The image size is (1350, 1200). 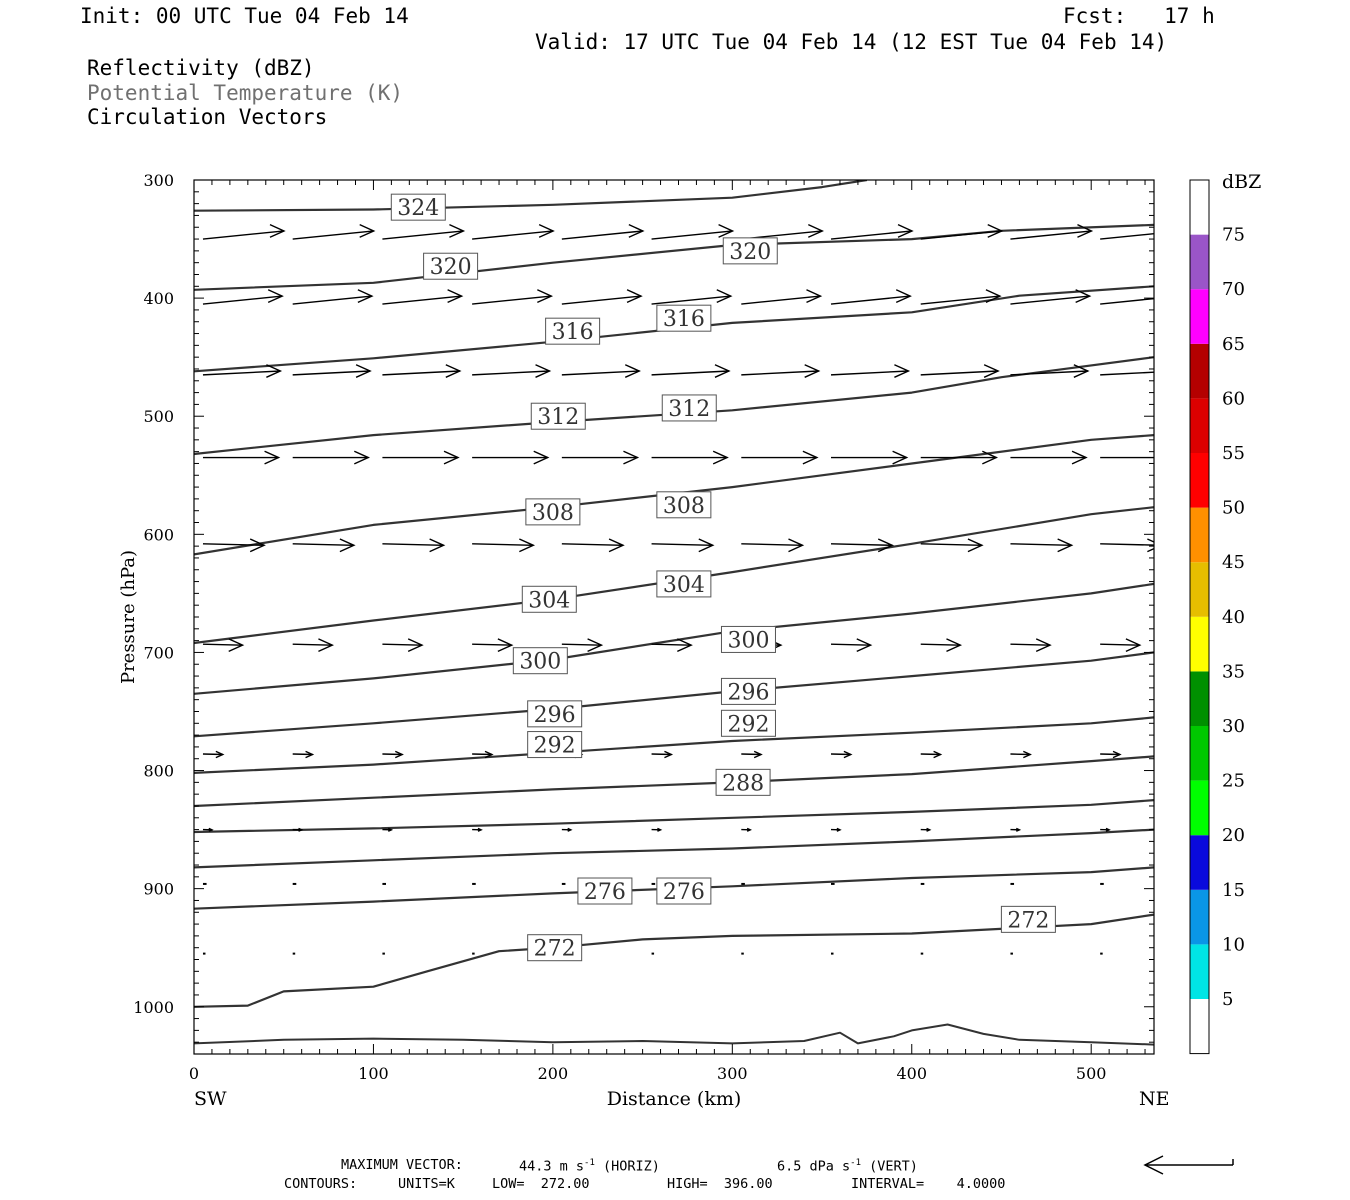 What do you see at coordinates (553, 1073) in the screenshot?
I see `x-tick-label: 200` at bounding box center [553, 1073].